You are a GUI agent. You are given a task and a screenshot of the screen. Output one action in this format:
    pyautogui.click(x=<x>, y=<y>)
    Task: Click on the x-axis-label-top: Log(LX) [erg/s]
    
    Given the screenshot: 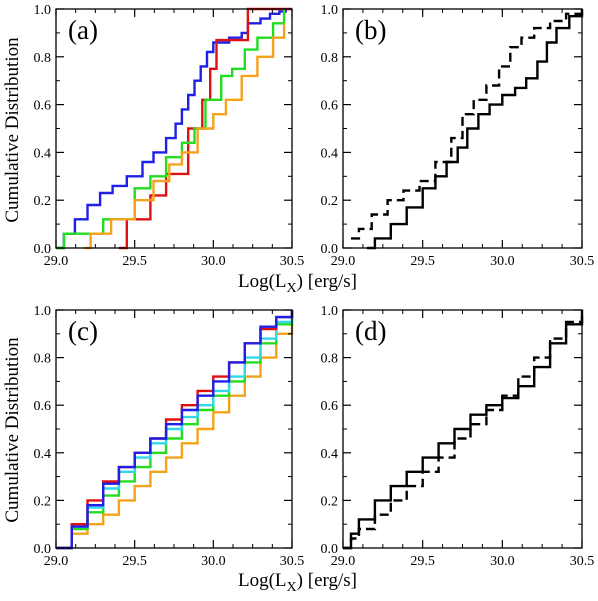 What is the action you would take?
    pyautogui.click(x=297, y=283)
    